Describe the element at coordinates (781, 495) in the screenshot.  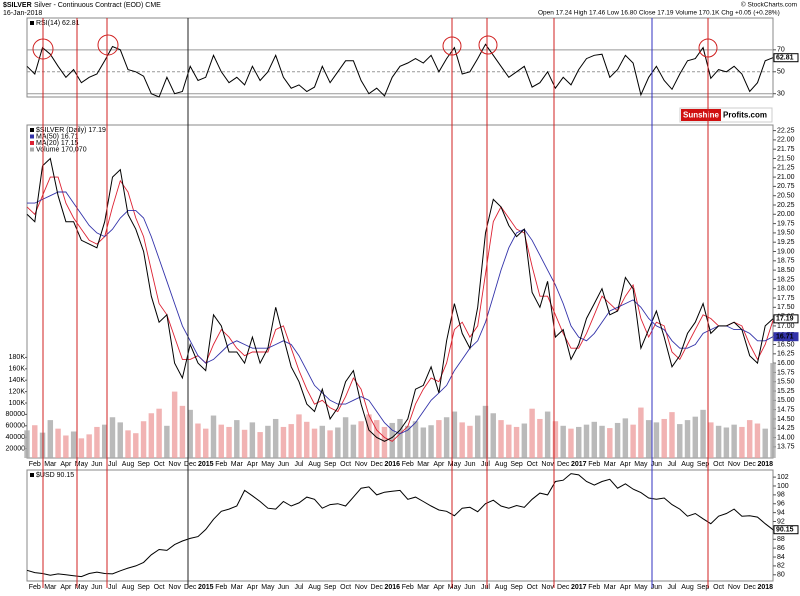
I see `y-tick-label: 98` at that location.